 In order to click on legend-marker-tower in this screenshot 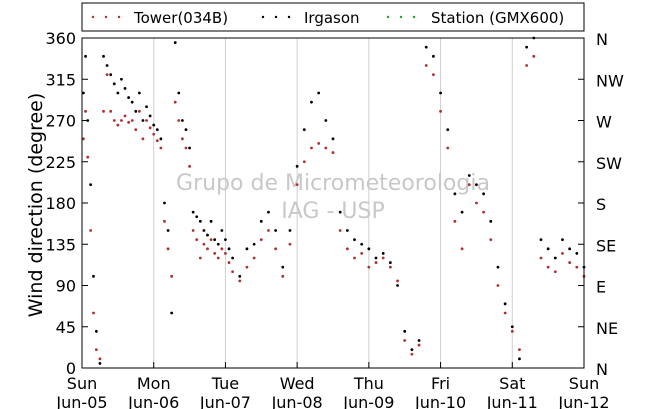, I will do `click(93, 17)`.